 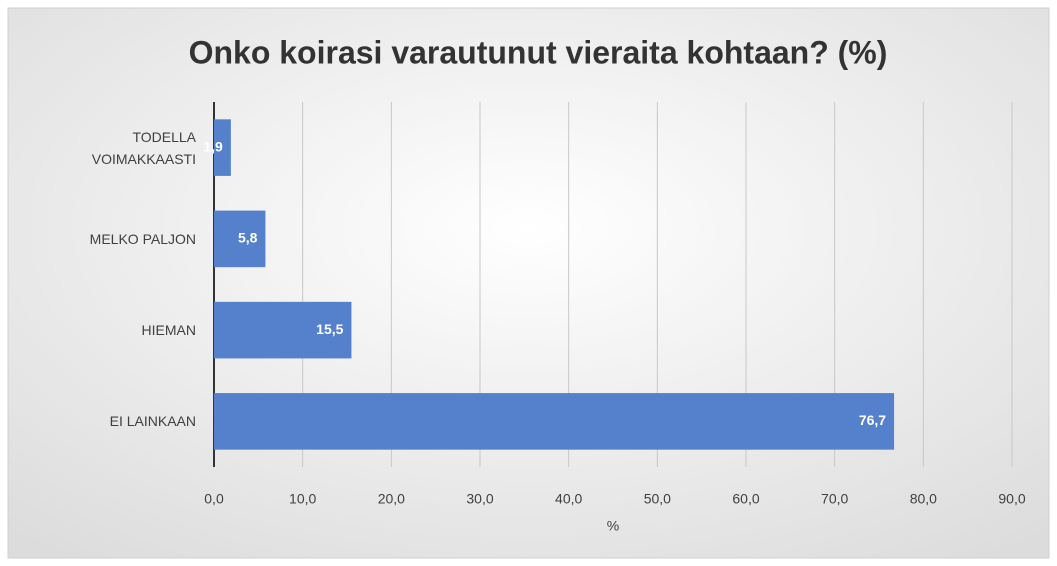 What do you see at coordinates (391, 499) in the screenshot?
I see `x-tick-label: 20,0` at bounding box center [391, 499].